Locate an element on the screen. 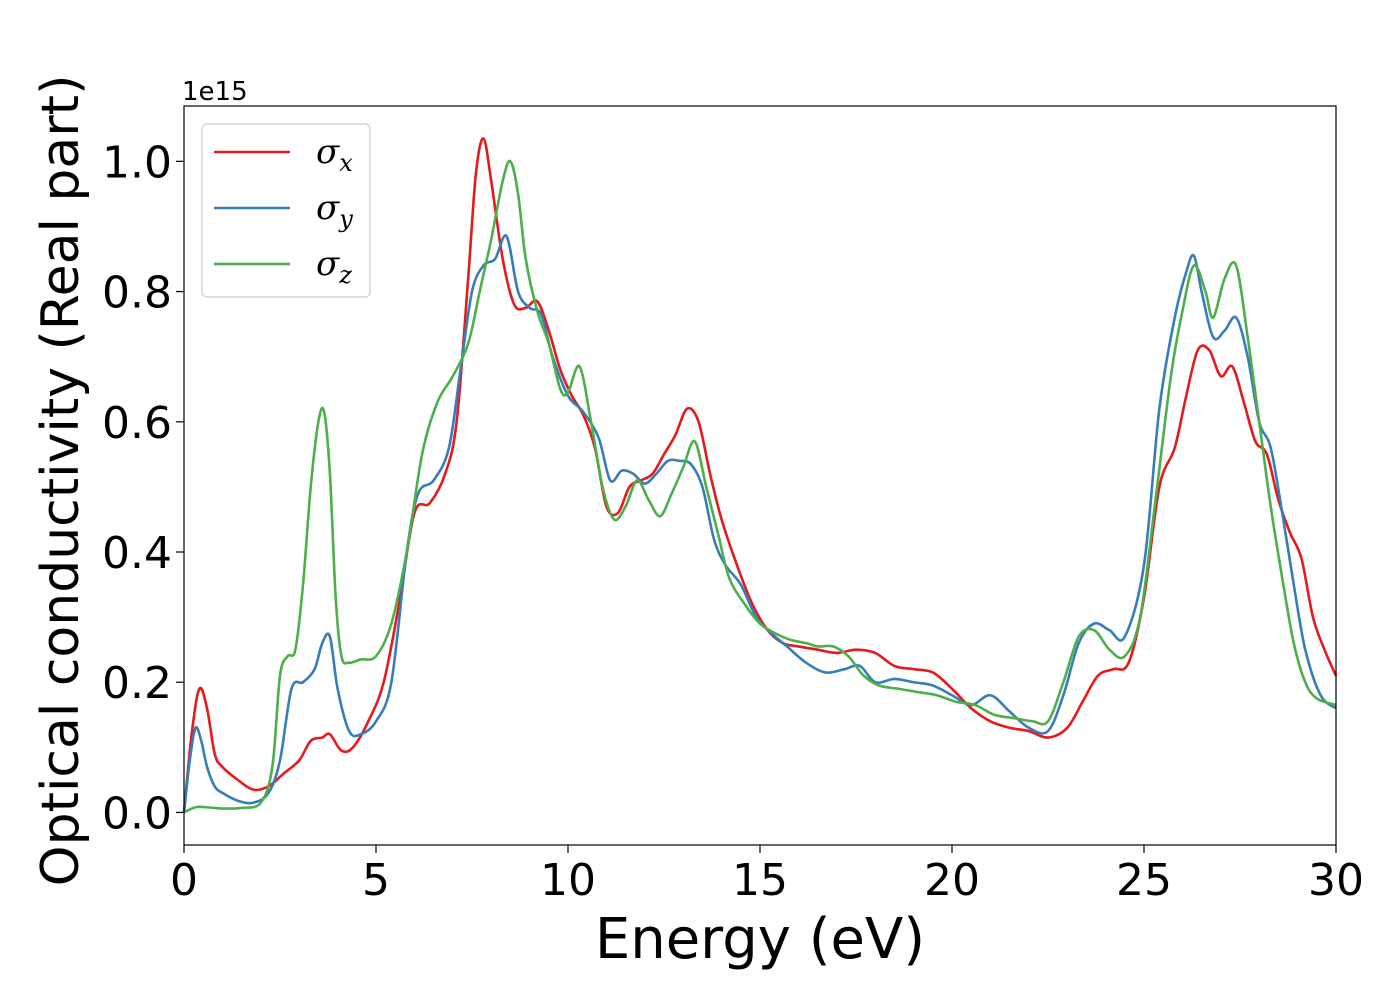  legend-box is located at coordinates (286, 210).